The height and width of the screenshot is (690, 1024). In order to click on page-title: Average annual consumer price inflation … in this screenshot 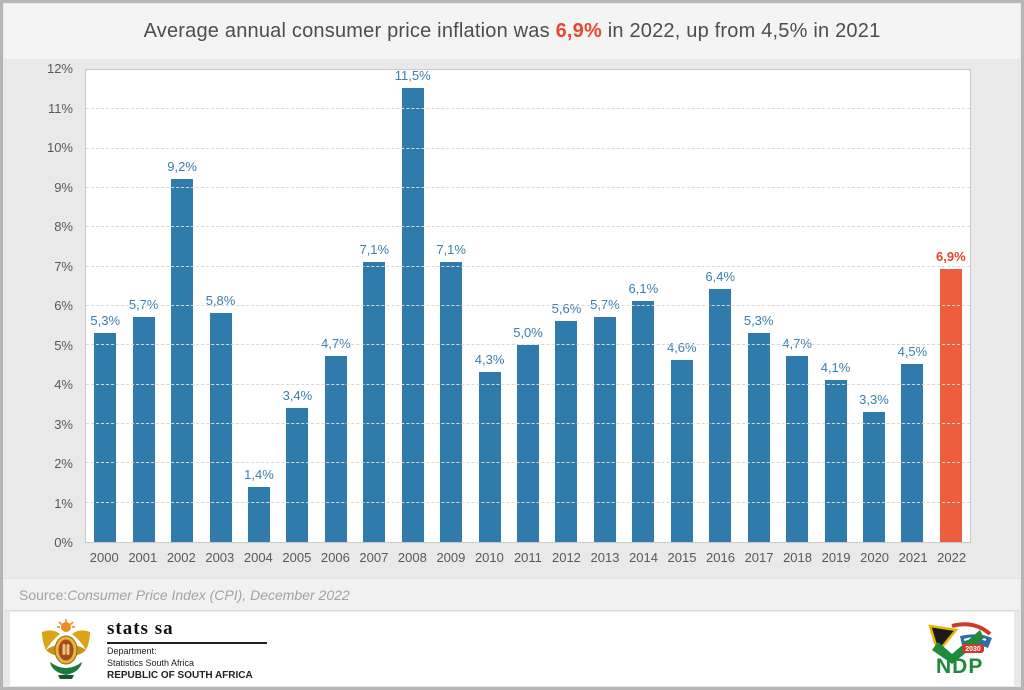, I will do `click(512, 31)`.